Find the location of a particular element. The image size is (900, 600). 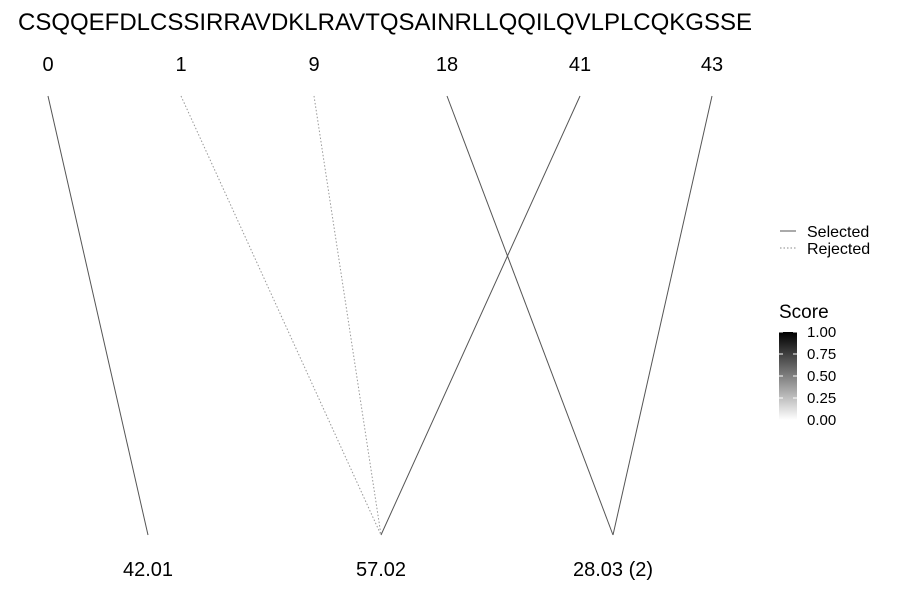

line-type-legend: Selected Rejected is located at coordinates (825, 241).